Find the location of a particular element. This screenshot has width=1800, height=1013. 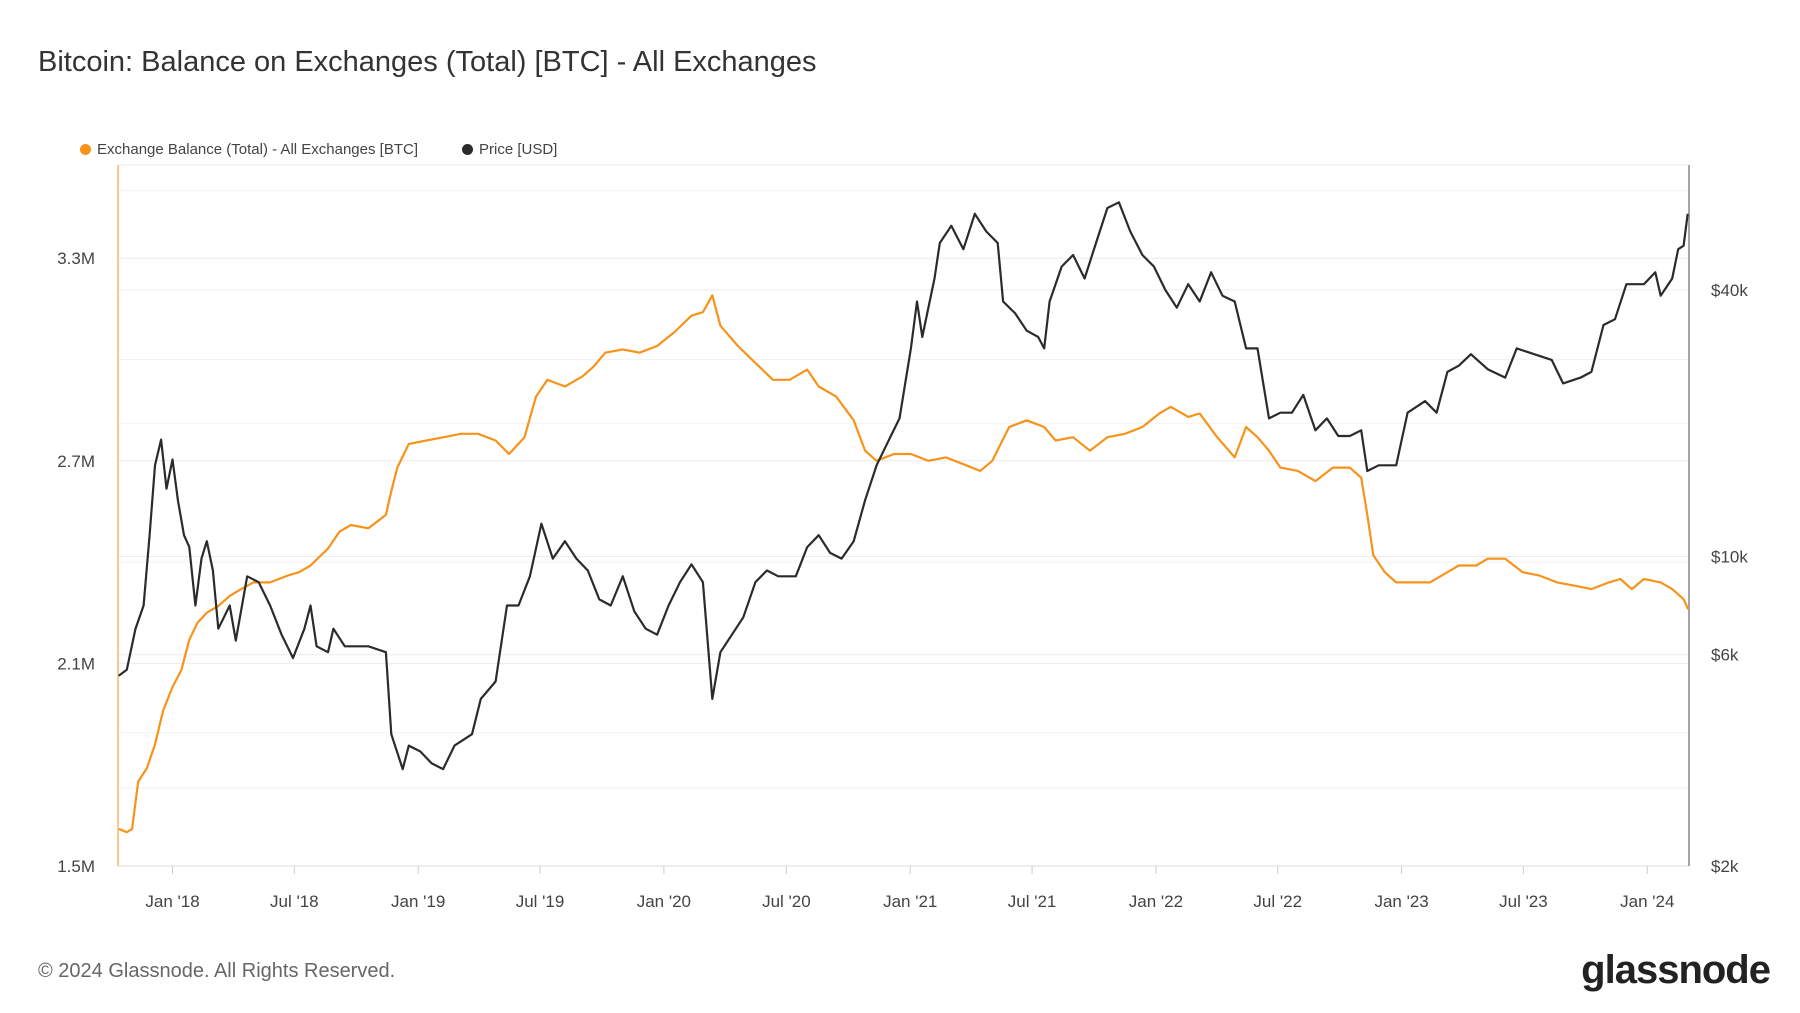

y-right-tick-label: $2k is located at coordinates (1725, 866).